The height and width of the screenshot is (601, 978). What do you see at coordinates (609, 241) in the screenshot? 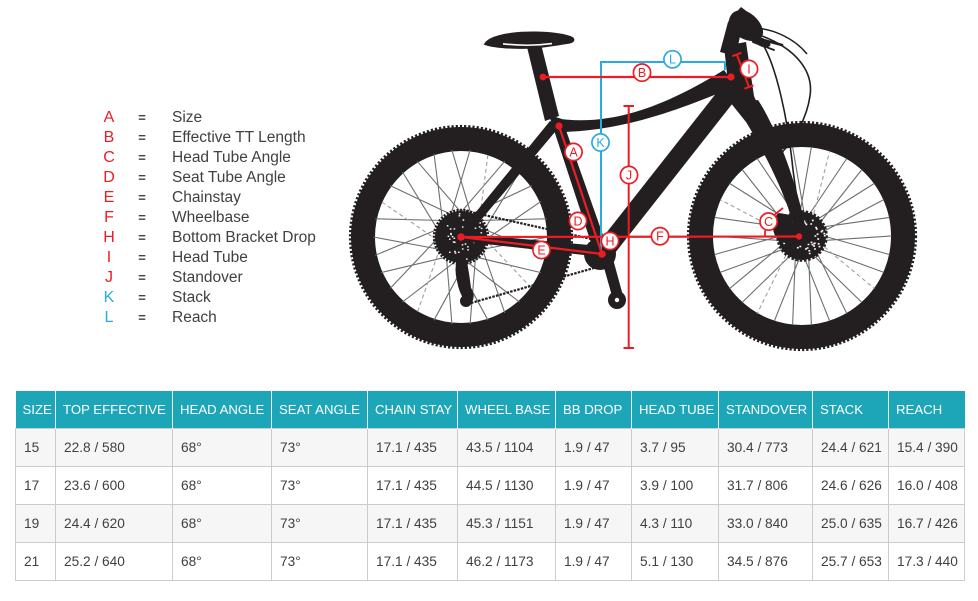
I see `svg-text: H` at bounding box center [609, 241].